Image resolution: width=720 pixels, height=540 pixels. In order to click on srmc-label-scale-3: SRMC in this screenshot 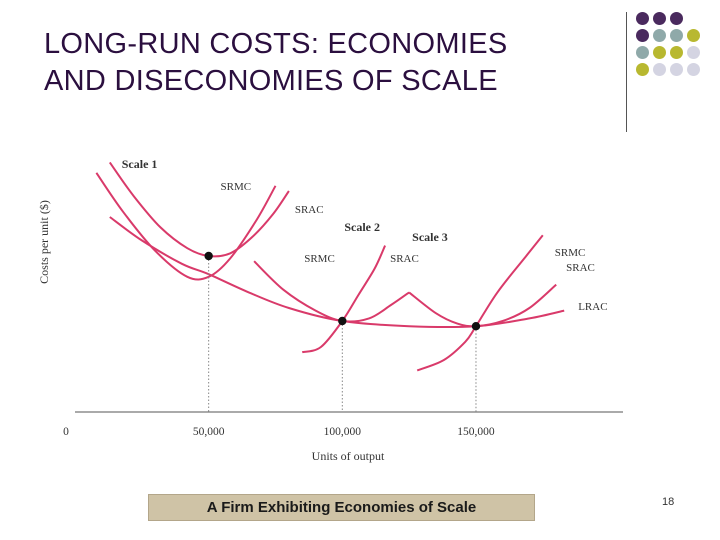, I will do `click(570, 253)`.